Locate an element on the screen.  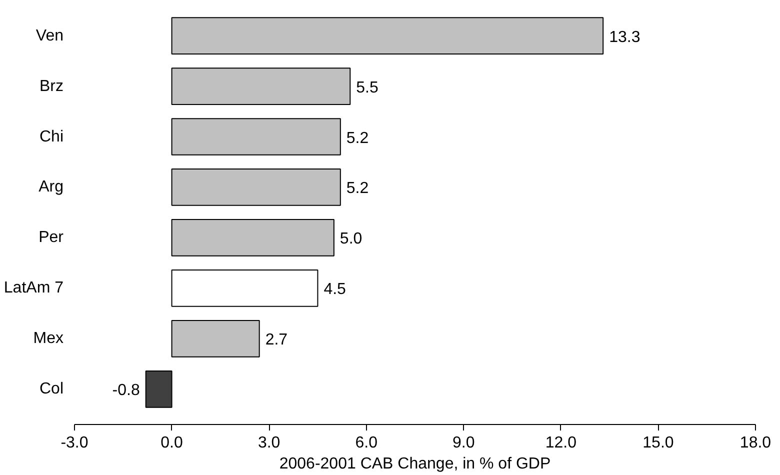
y-tick-label: Arg is located at coordinates (51, 187).